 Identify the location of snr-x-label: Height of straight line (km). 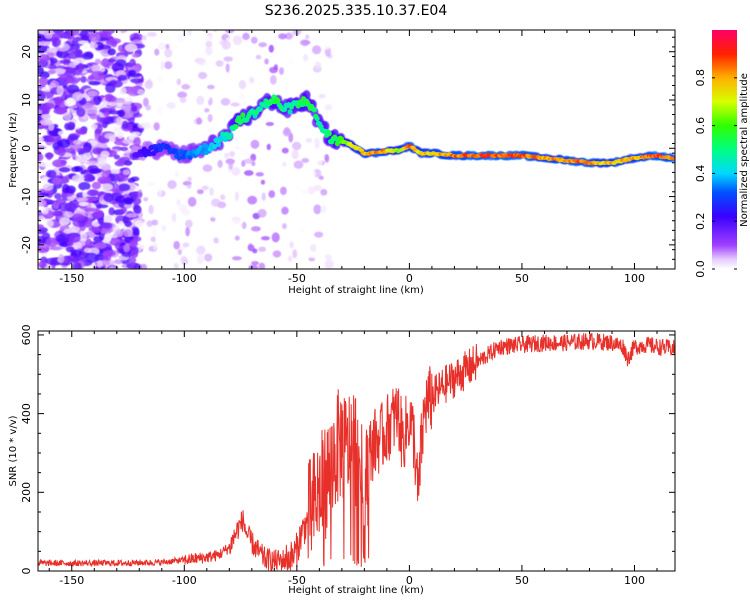
(356, 590).